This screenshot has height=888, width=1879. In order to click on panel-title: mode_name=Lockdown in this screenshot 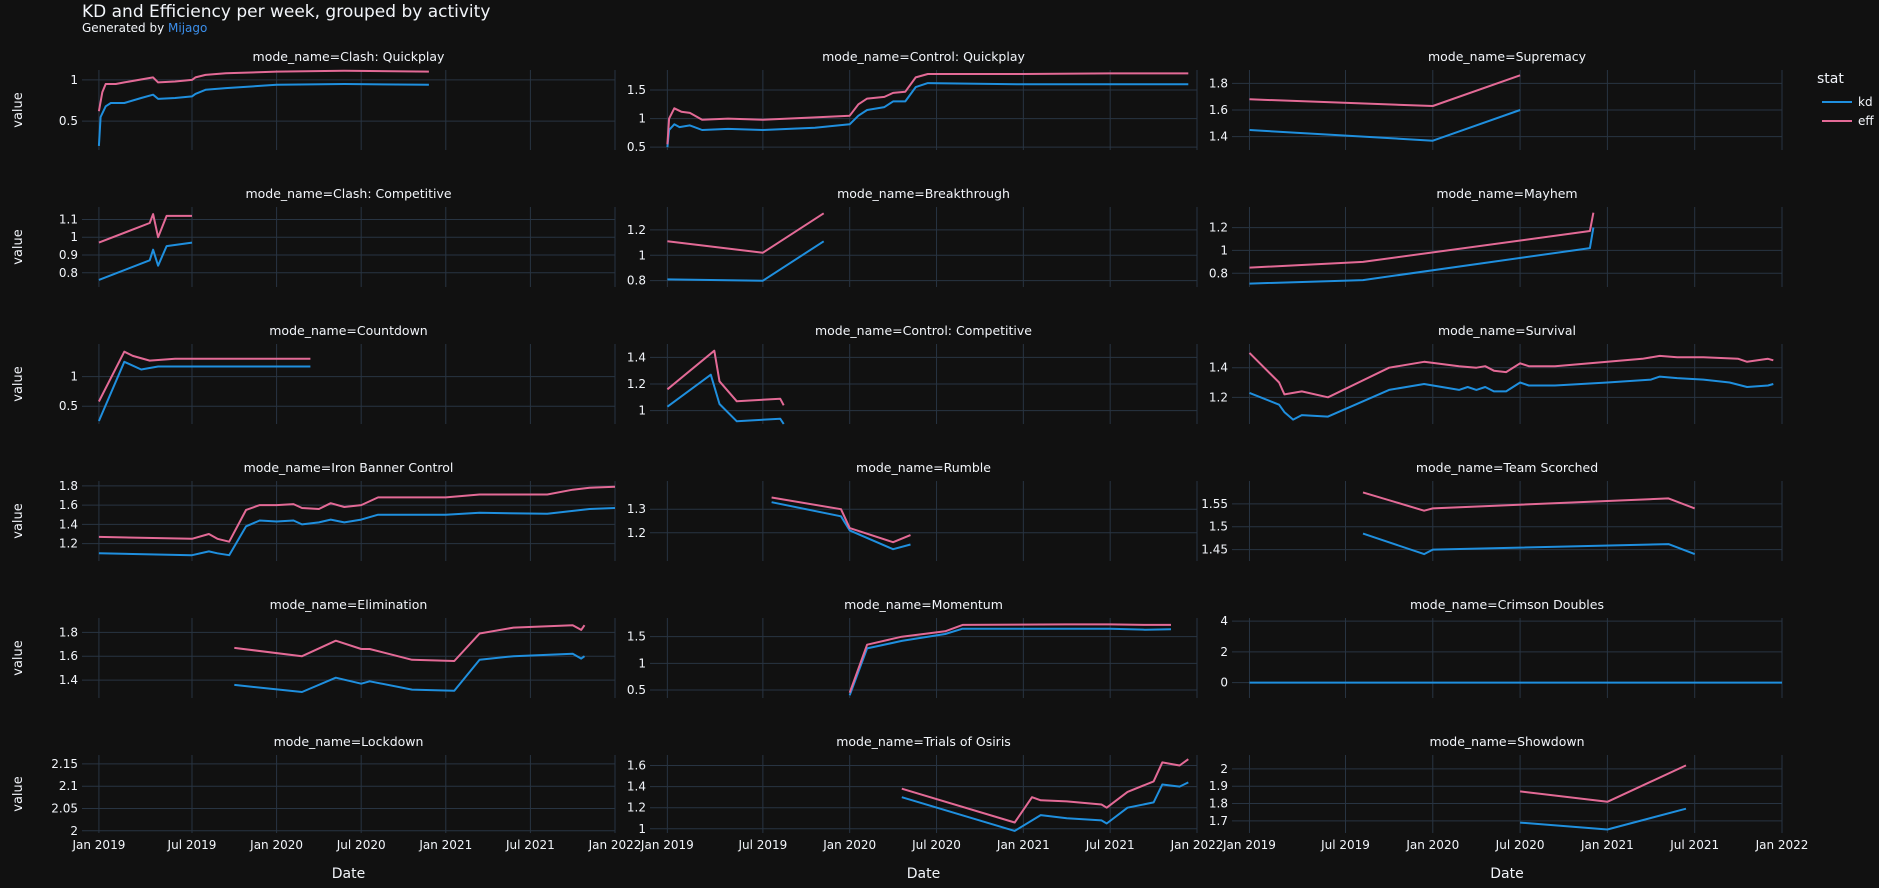, I will do `click(349, 741)`.